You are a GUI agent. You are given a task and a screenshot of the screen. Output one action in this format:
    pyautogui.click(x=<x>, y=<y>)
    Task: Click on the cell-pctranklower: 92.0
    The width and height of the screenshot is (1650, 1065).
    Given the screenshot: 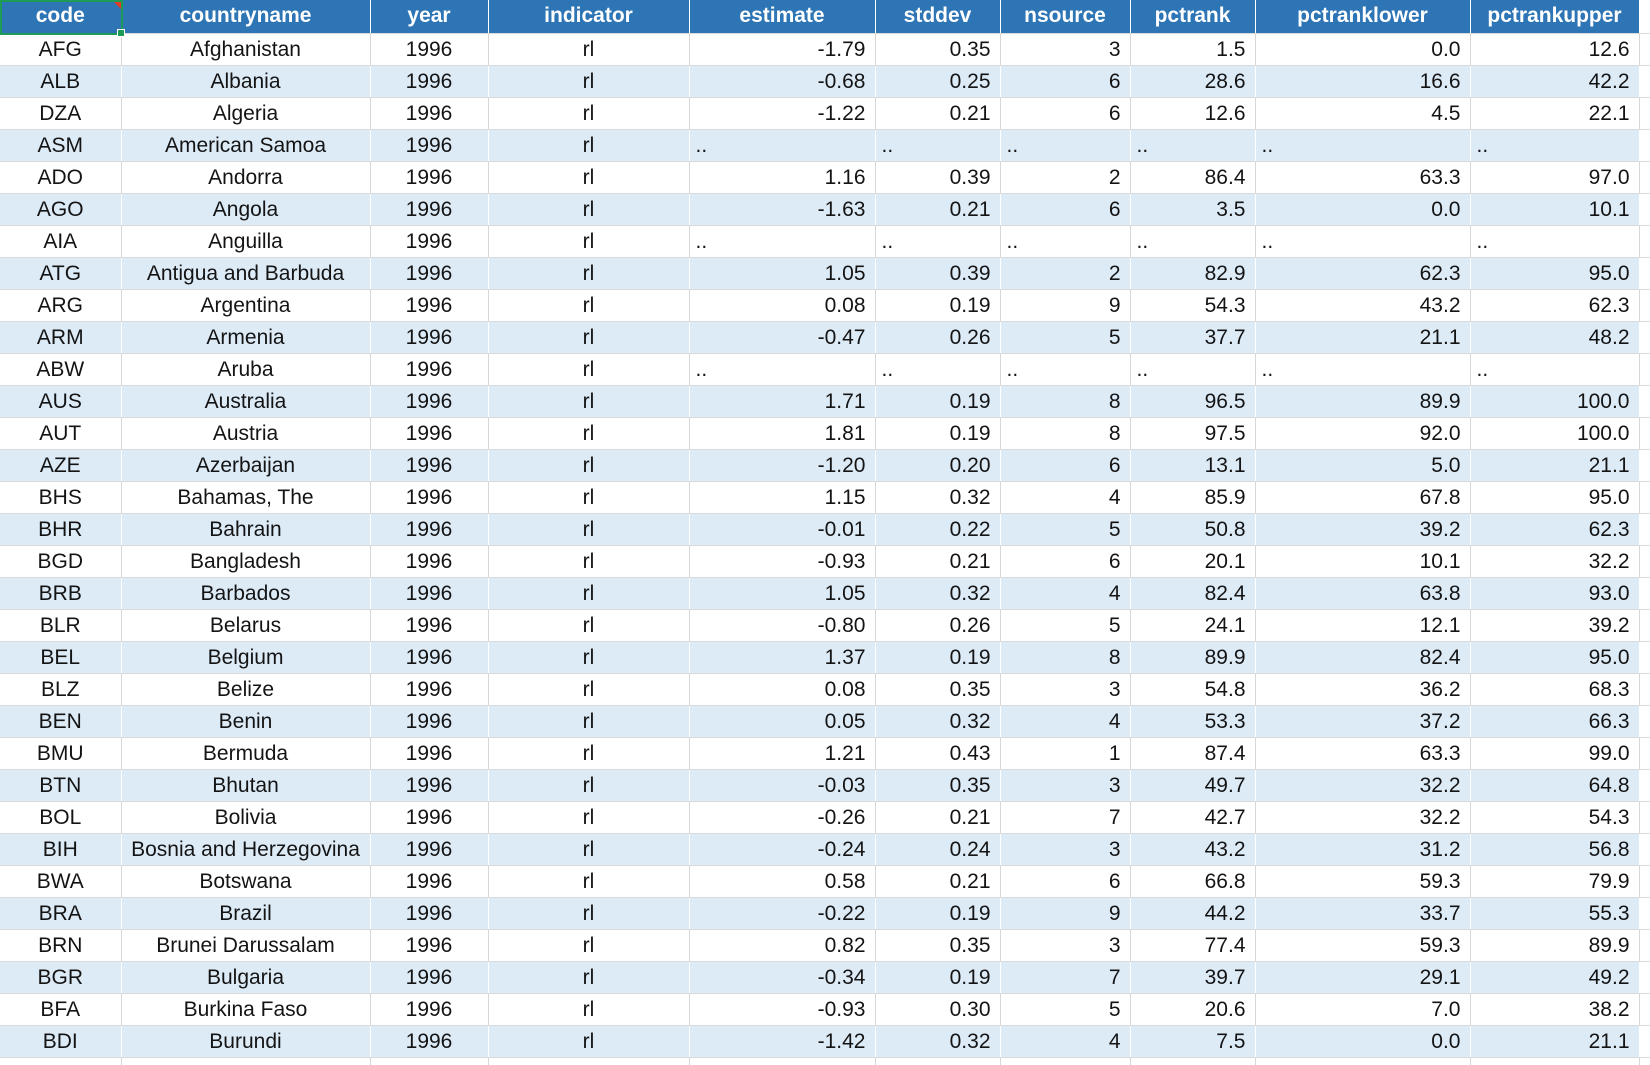 What is the action you would take?
    pyautogui.click(x=1363, y=433)
    